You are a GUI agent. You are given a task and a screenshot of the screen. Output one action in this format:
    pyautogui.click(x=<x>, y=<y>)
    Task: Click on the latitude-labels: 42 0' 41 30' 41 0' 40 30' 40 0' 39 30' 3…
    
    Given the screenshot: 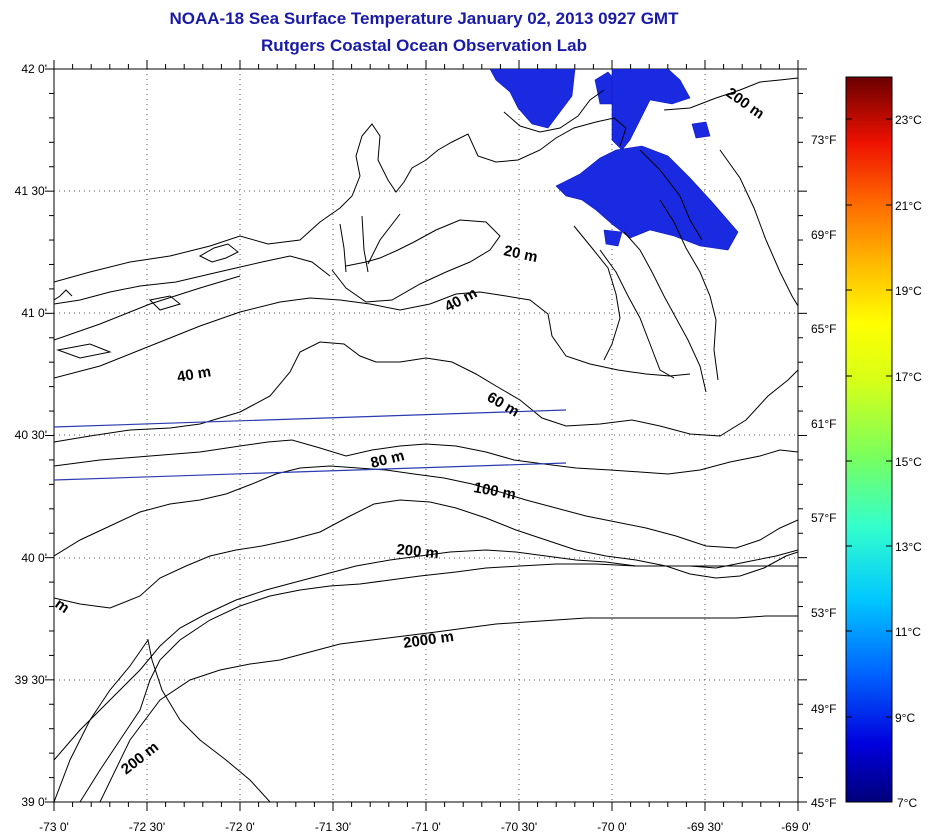 What is the action you would take?
    pyautogui.click(x=31, y=435)
    